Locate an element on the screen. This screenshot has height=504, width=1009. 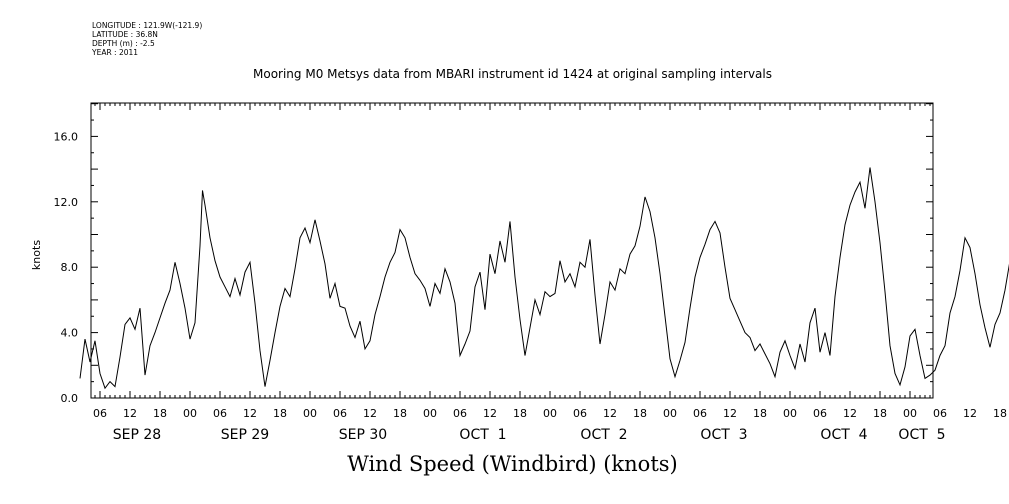
date-label: SEP 30 is located at coordinates (363, 435).